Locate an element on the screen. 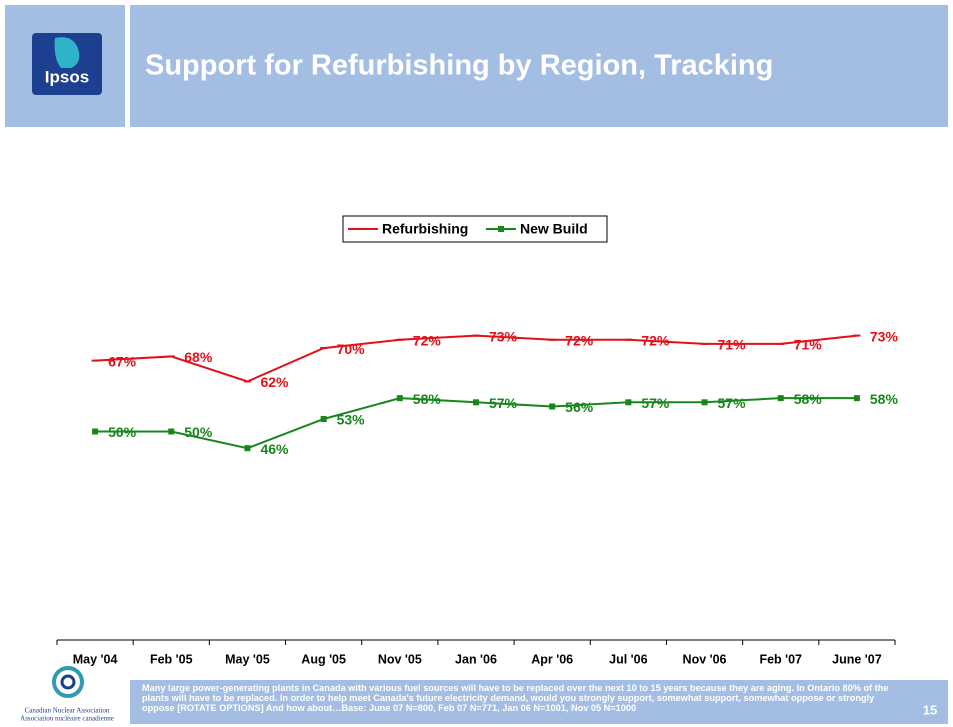  legend is located at coordinates (475, 229).